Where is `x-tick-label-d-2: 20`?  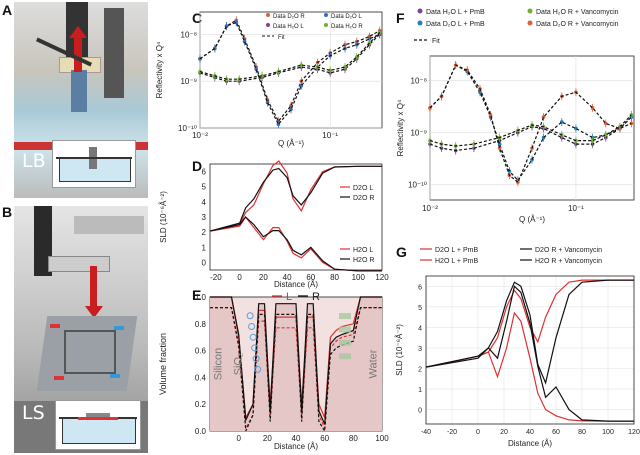
x-tick-label-d-2: 20 is located at coordinates (263, 277).